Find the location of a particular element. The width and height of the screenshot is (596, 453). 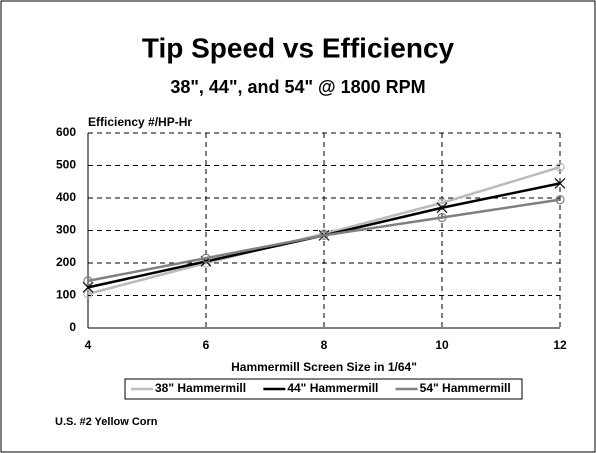

y-tick-label: 100 is located at coordinates (66, 295).